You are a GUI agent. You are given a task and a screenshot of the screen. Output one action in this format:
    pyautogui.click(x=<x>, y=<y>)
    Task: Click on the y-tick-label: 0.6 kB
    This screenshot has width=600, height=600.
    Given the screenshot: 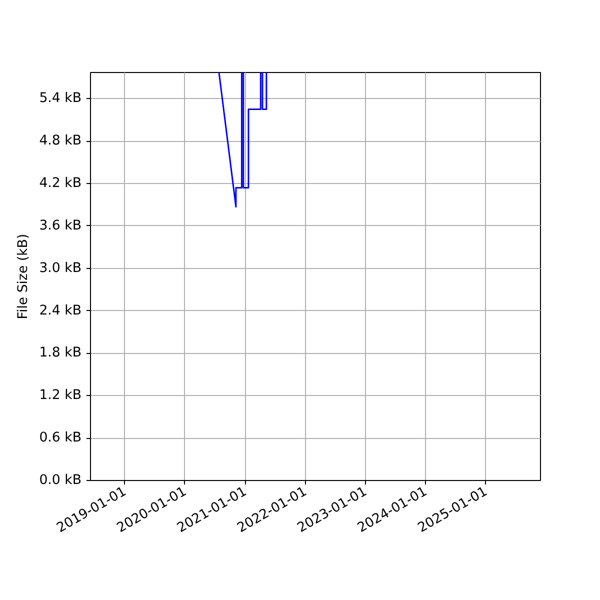 What is the action you would take?
    pyautogui.click(x=60, y=438)
    